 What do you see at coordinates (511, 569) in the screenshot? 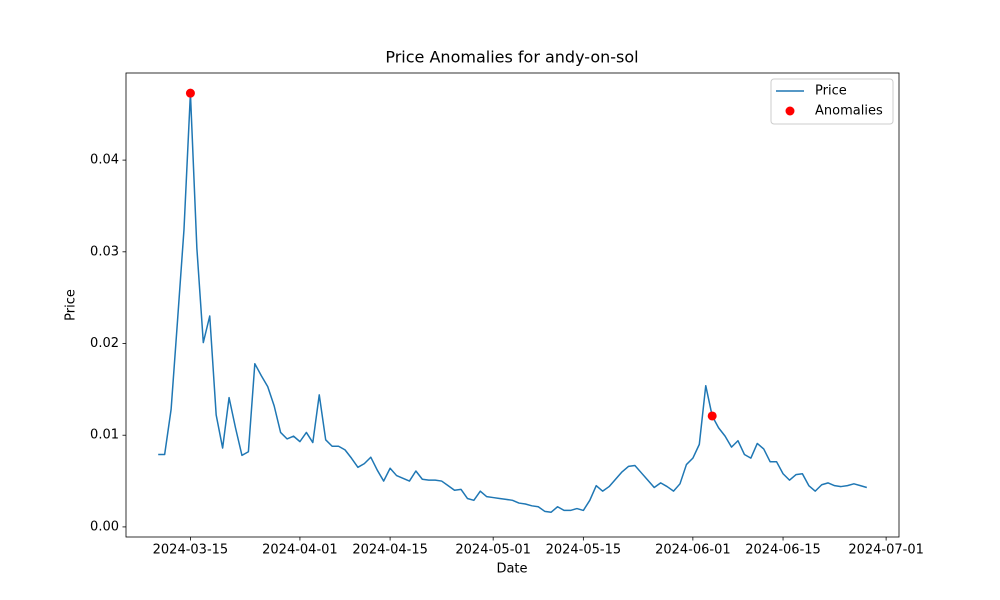
I see `x-axis-label: Date` at bounding box center [511, 569].